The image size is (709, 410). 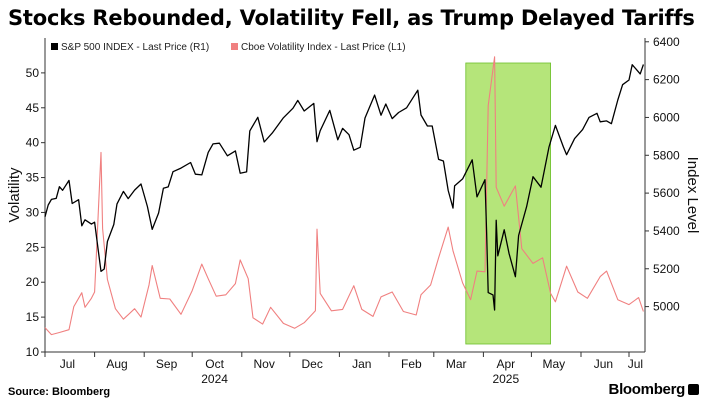 What do you see at coordinates (666, 193) in the screenshot?
I see `right-tick-label: 5600` at bounding box center [666, 193].